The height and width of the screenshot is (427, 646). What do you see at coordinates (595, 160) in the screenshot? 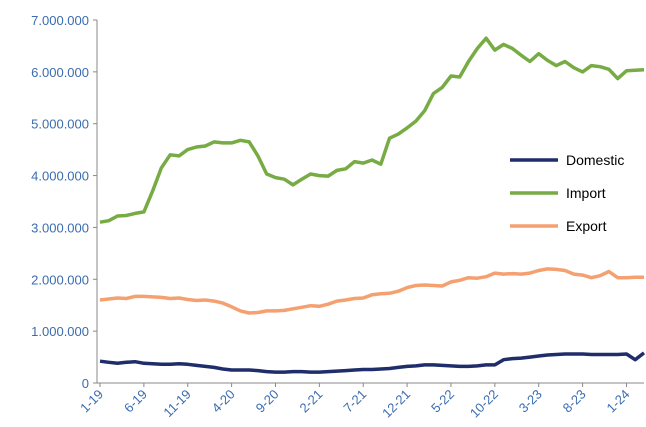
I see `legend-label: Domestic` at bounding box center [595, 160].